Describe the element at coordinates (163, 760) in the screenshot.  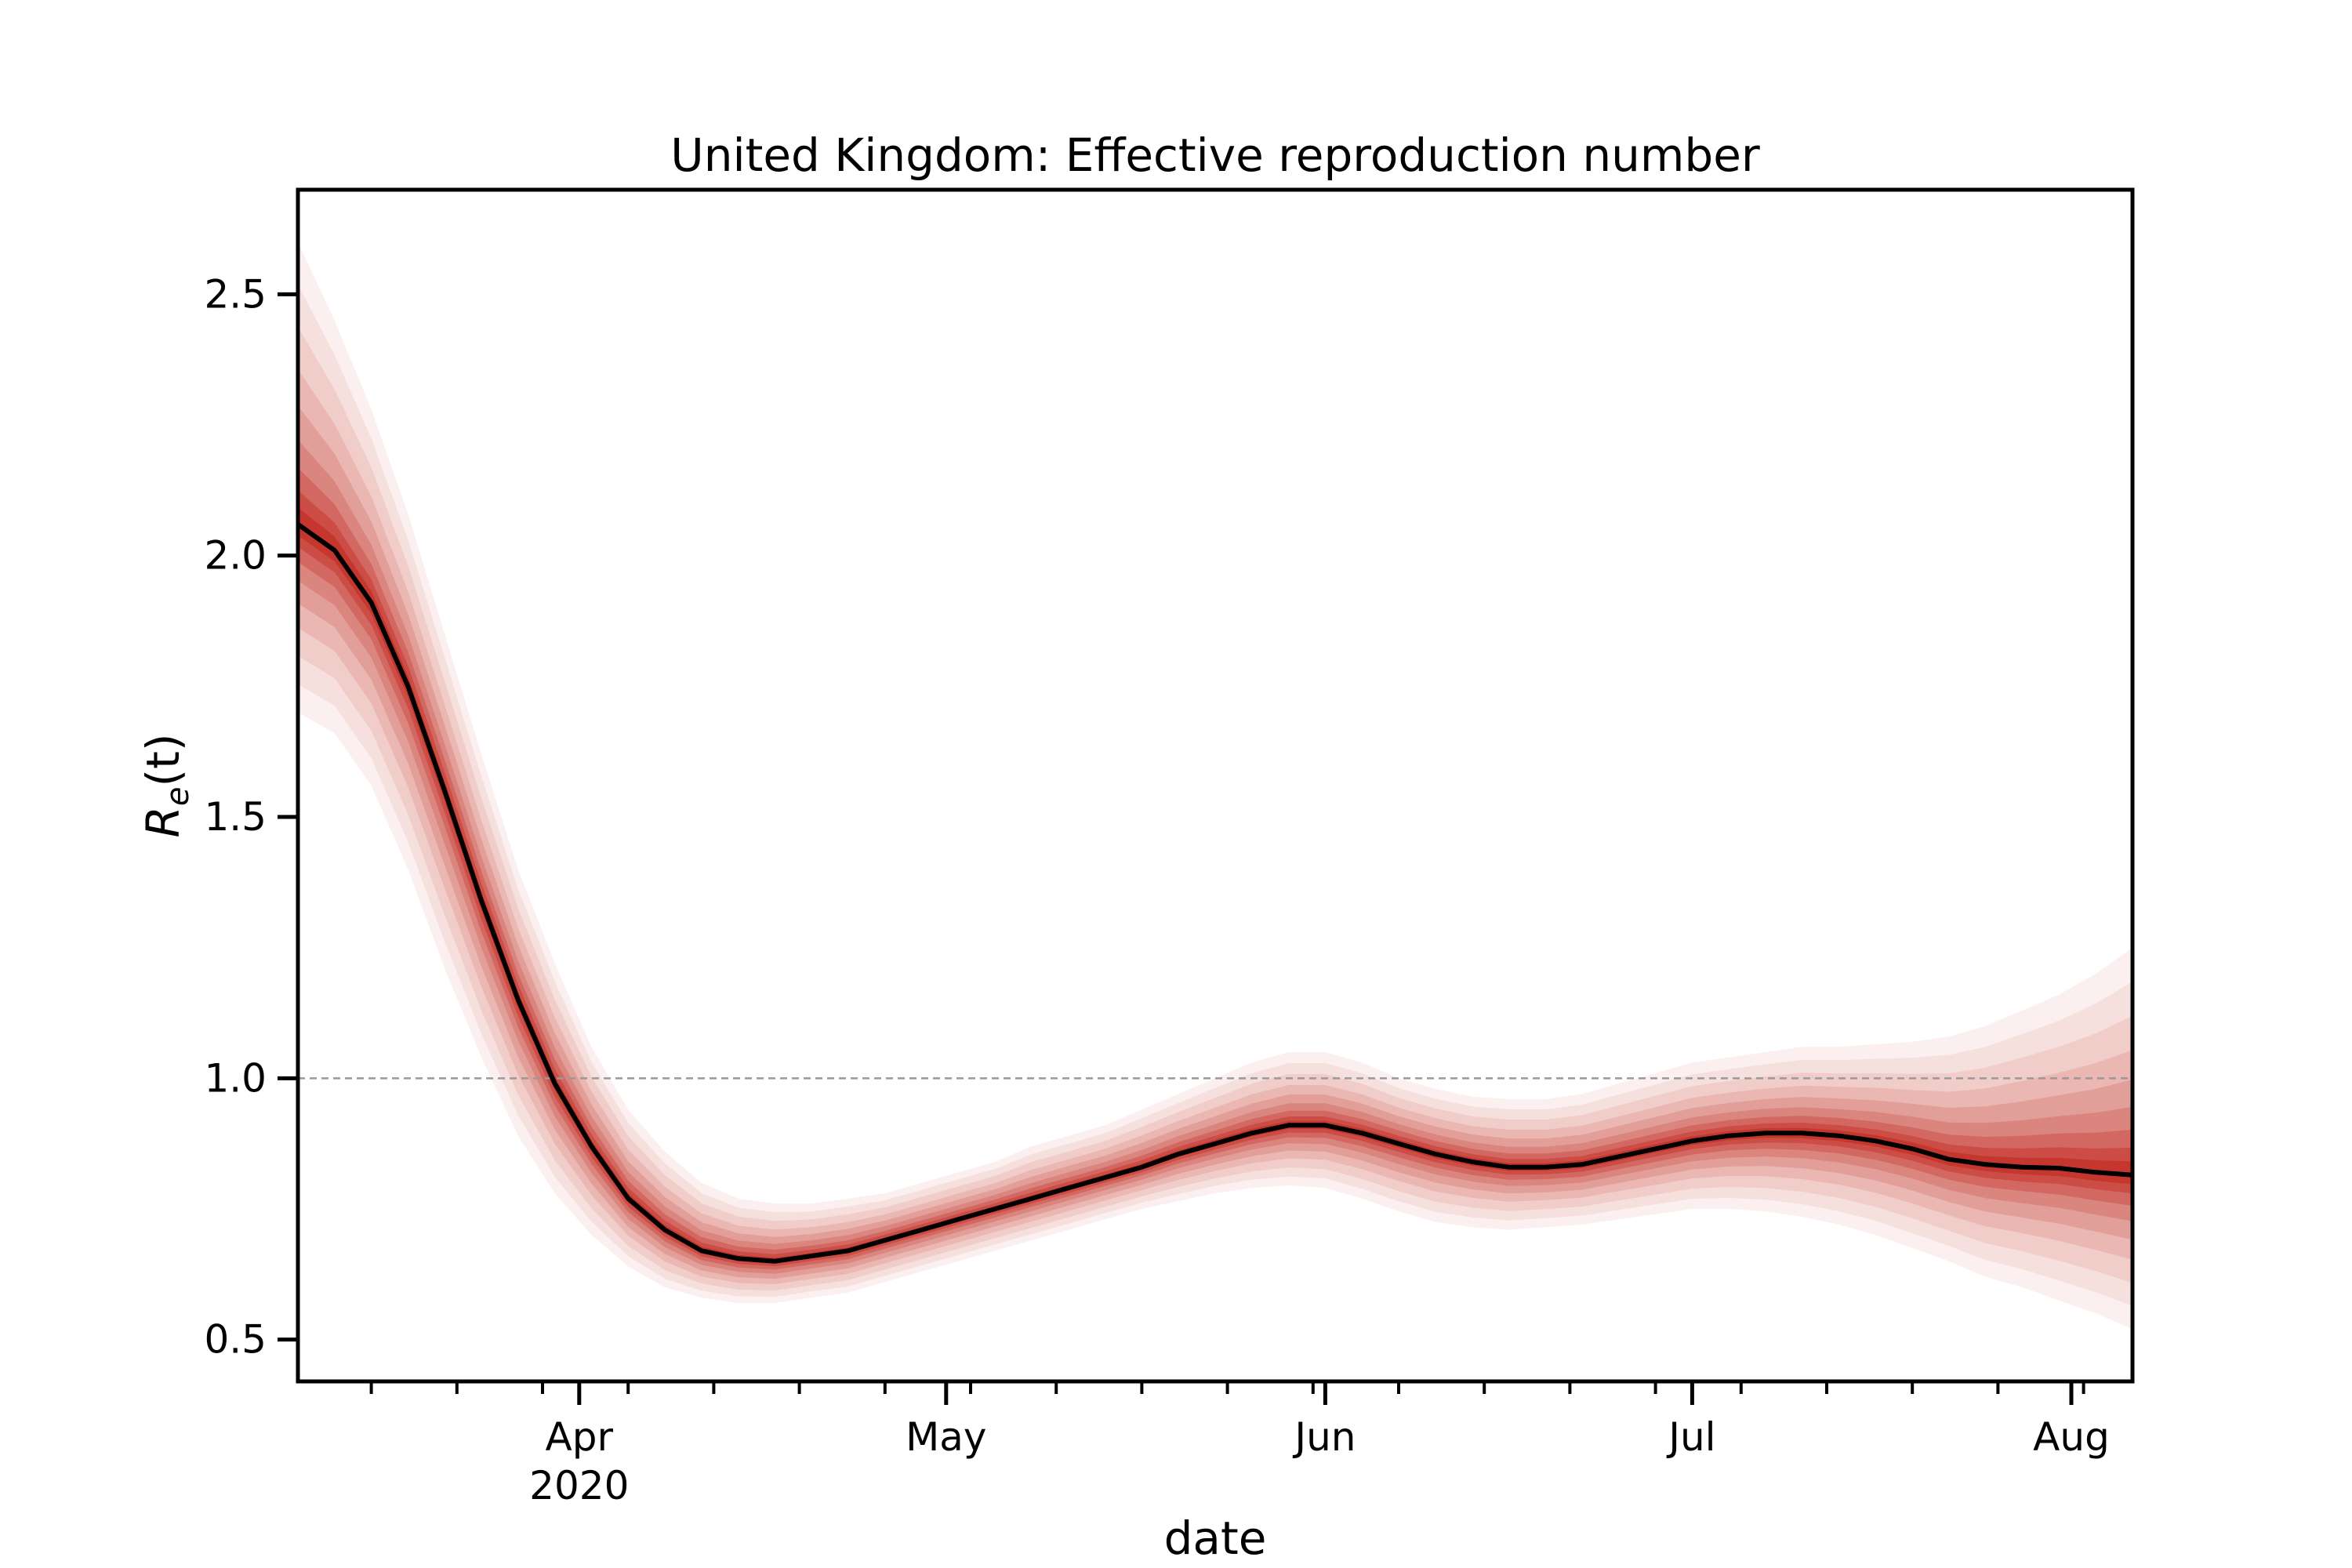
I see `y-label-suffix: (t)` at that location.